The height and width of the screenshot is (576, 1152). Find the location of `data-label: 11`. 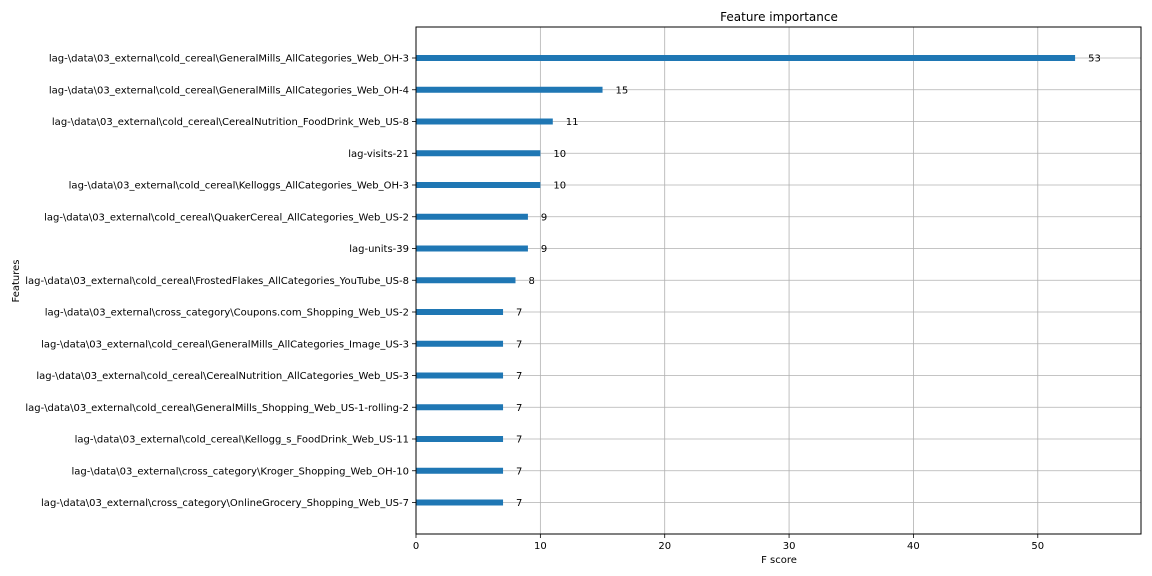

data-label: 11 is located at coordinates (572, 122).